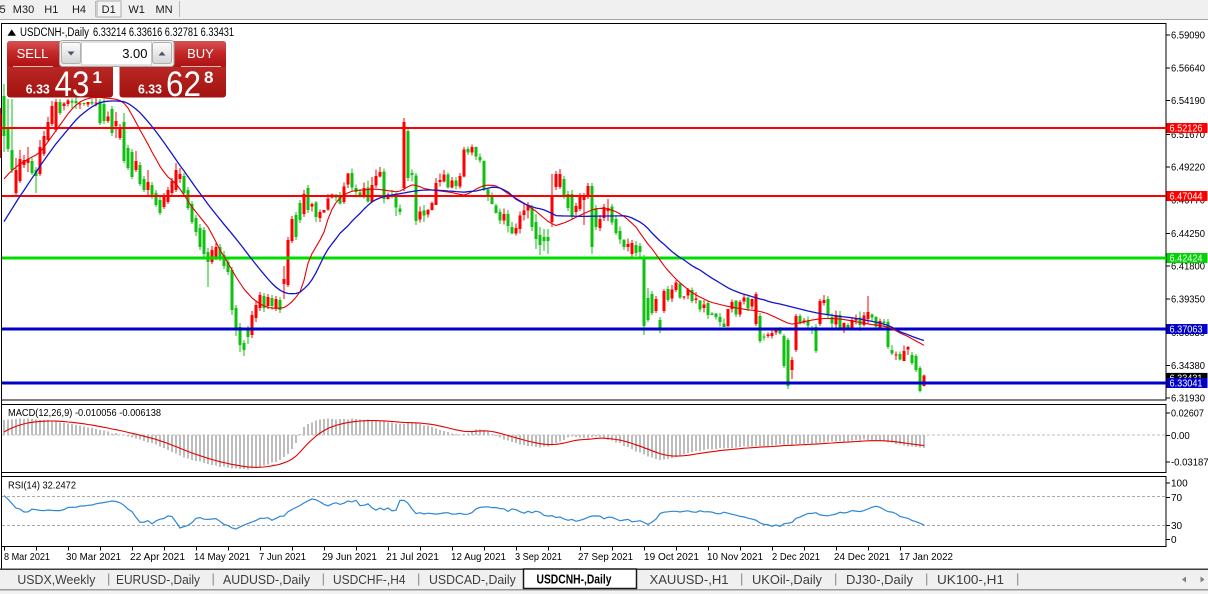 The width and height of the screenshot is (1208, 594). What do you see at coordinates (1186, 384) in the screenshot?
I see `svg-text: 6.33041` at bounding box center [1186, 384].